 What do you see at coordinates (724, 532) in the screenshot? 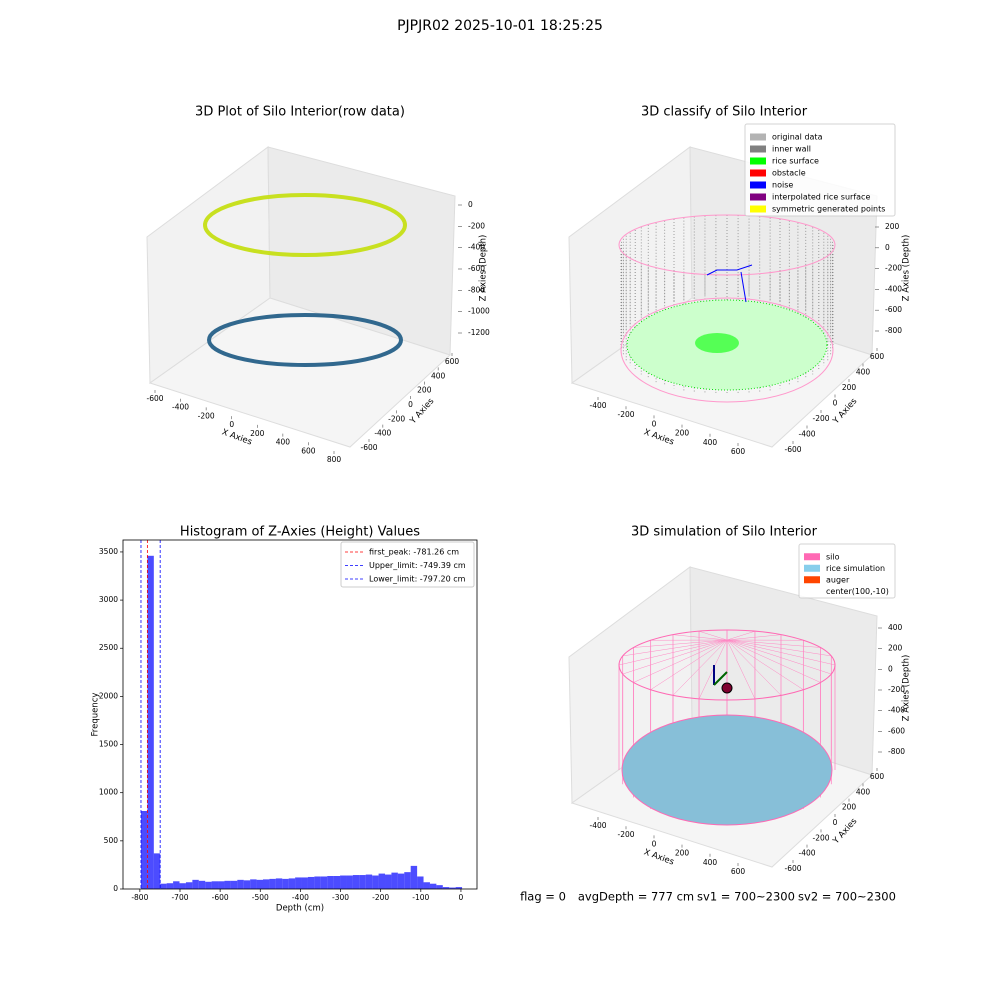
I see `plot-title: 3D simulation of Silo Interior` at bounding box center [724, 532].